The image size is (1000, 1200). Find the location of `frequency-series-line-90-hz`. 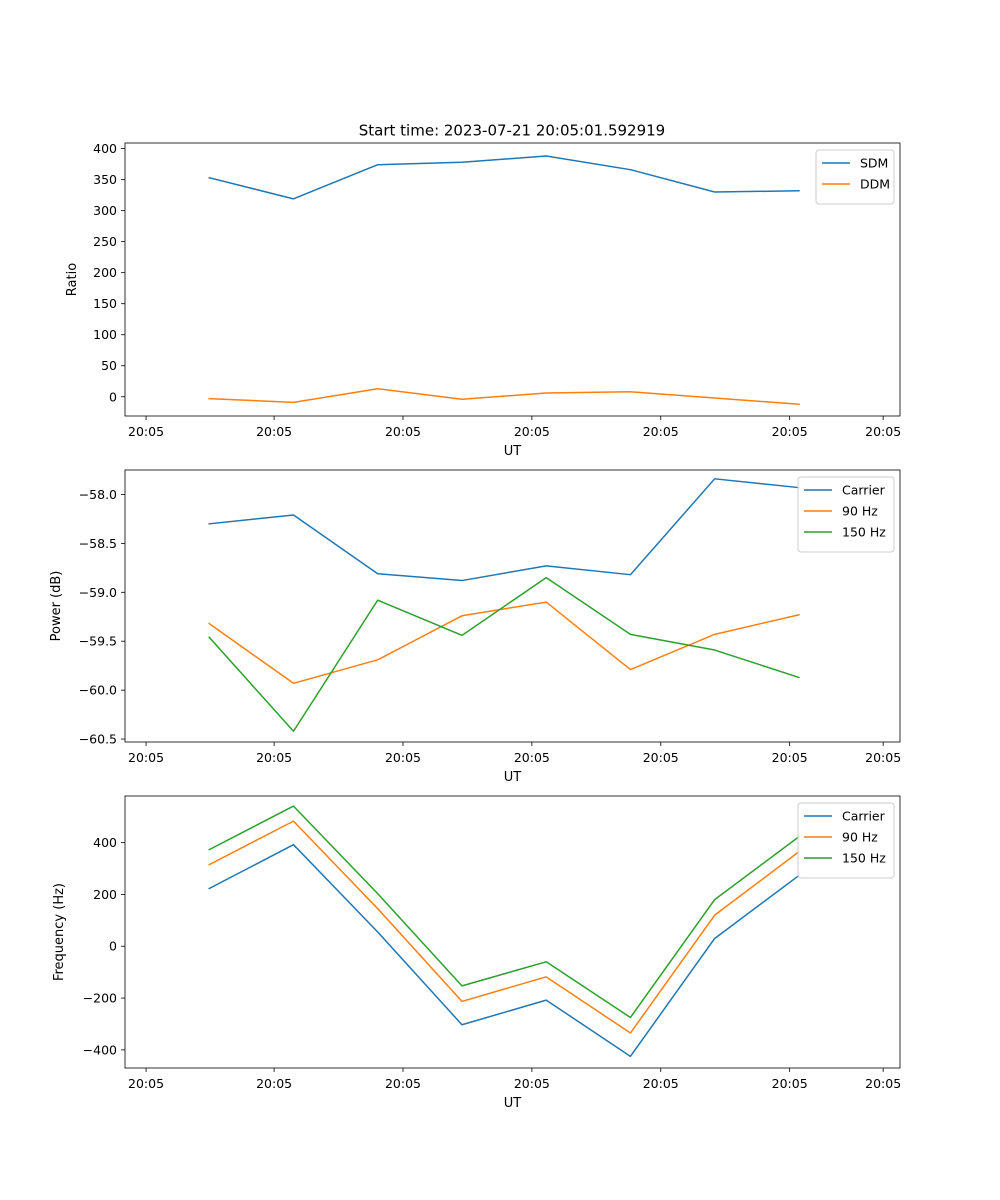

frequency-series-line-90-hz is located at coordinates (504, 927).